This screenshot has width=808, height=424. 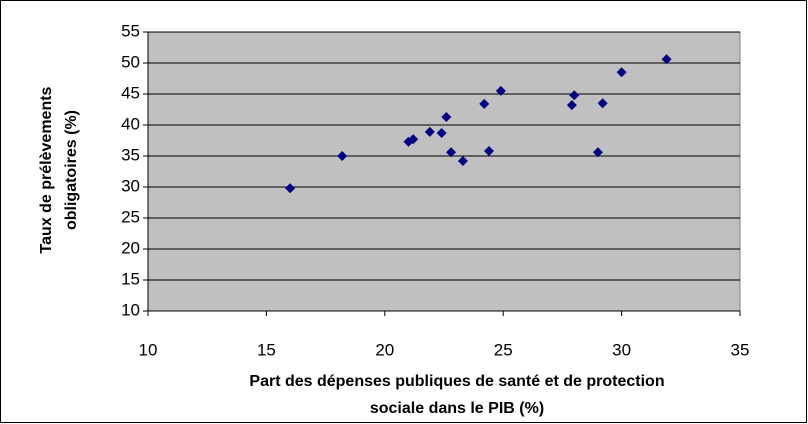 I want to click on x-tick-label: 20, so click(x=384, y=349).